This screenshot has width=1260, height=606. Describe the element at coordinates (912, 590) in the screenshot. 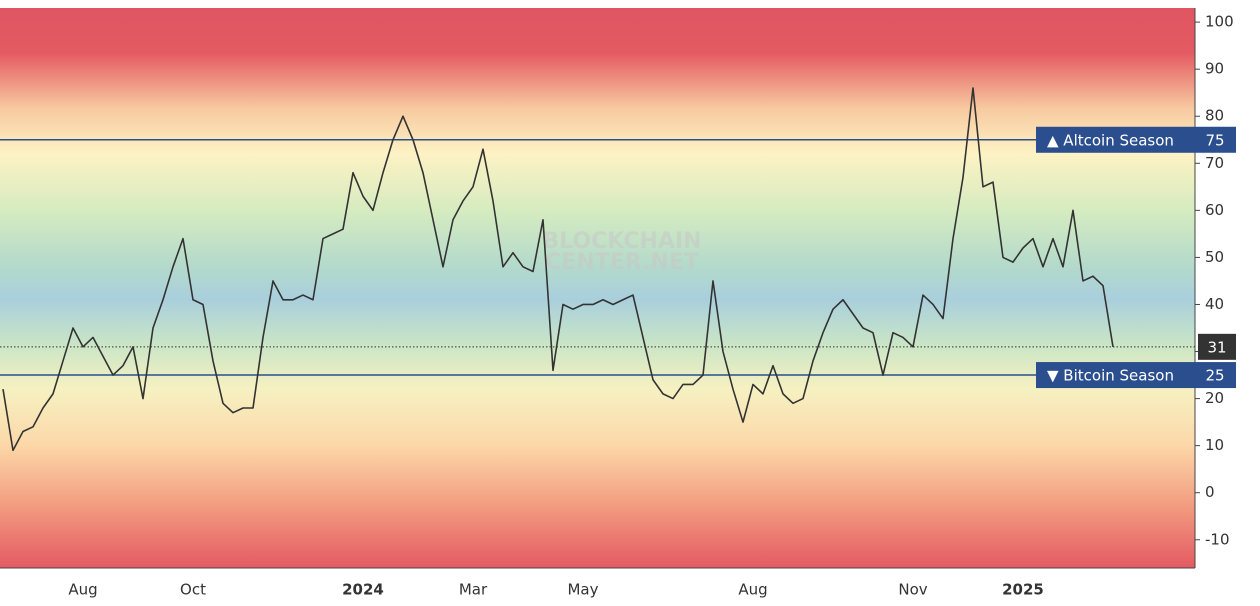

I see `x-tick-label: Nov` at that location.